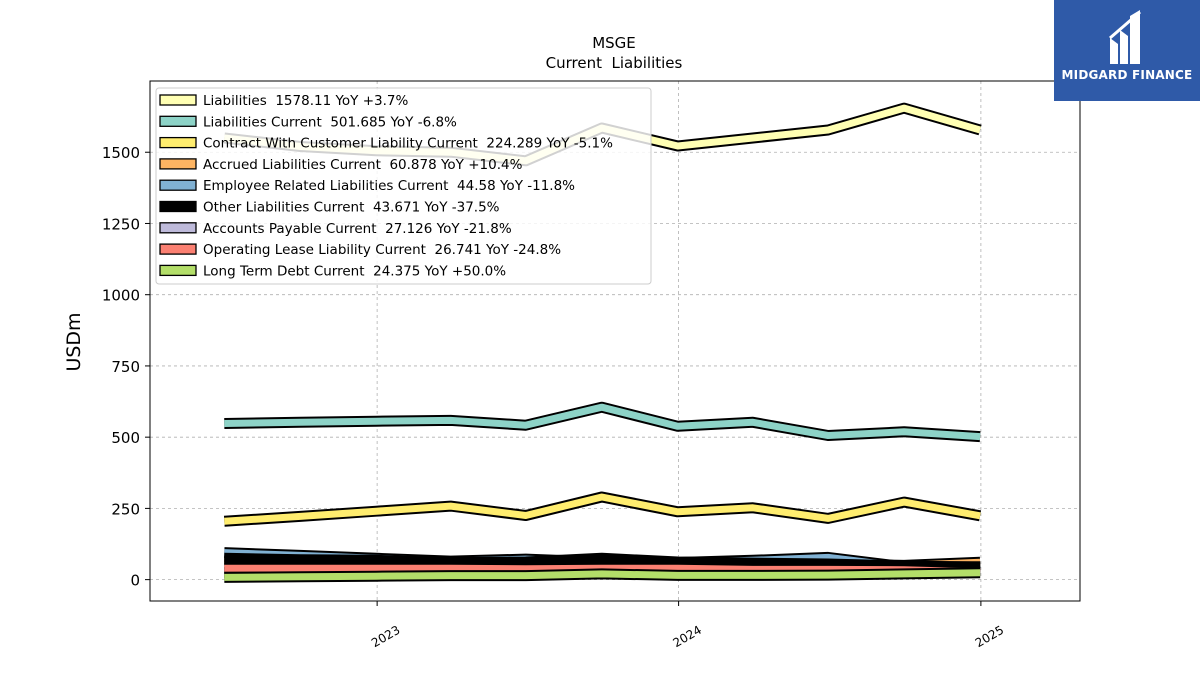 This screenshot has height=675, width=1200. Describe the element at coordinates (354, 271) in the screenshot. I see `legend-label: Long Term Debt Current 24.375 YoY +50.0%` at that location.